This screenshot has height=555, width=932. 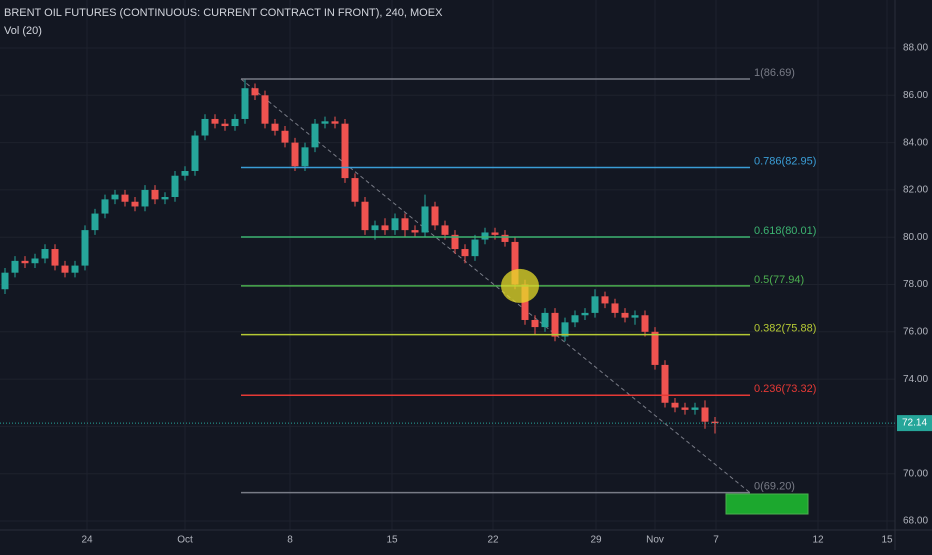 I want to click on x-tick-label: 7, so click(x=716, y=540).